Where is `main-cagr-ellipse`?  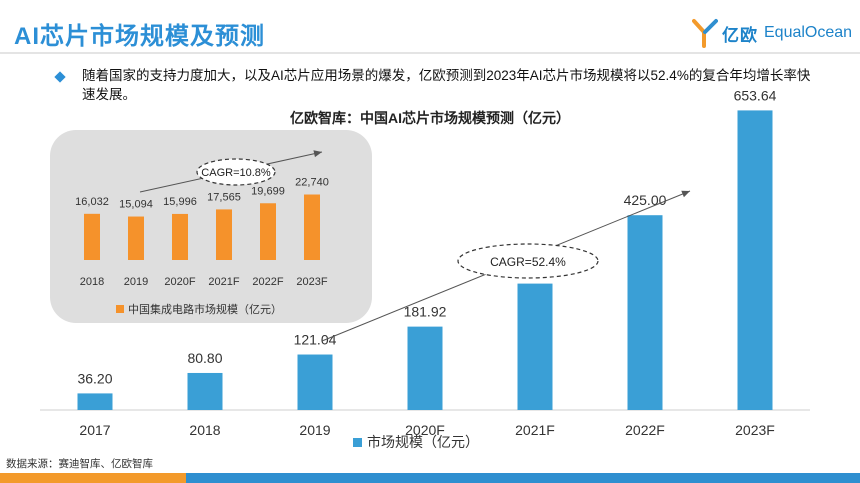
main-cagr-ellipse is located at coordinates (528, 261).